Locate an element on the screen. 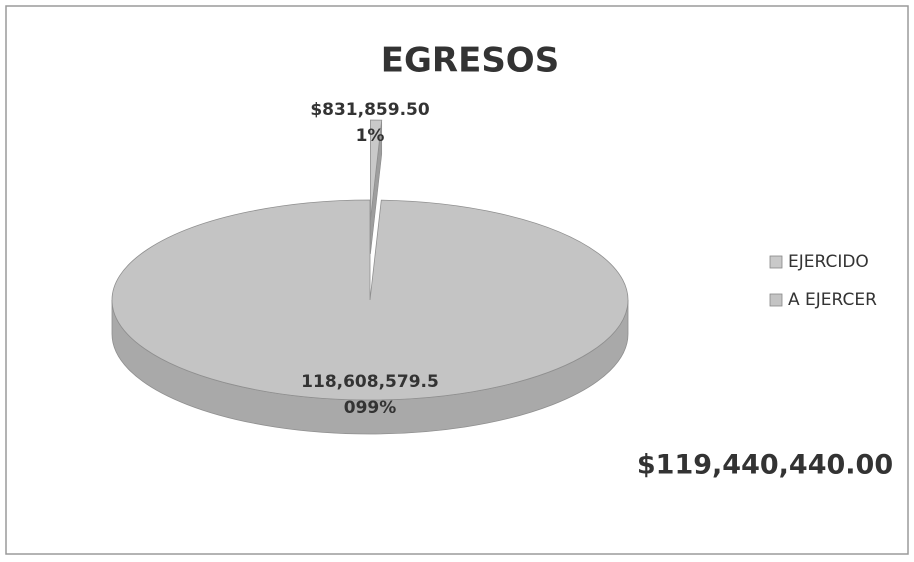 The width and height of the screenshot is (914, 562). chart-title: EGRESOS is located at coordinates (470, 61).